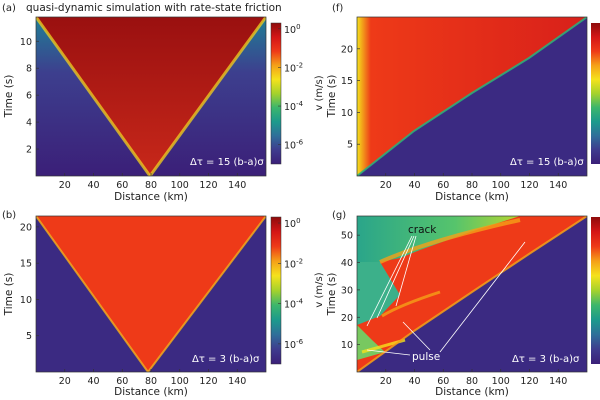 Image resolution: width=600 pixels, height=400 pixels. I want to click on colorbar-bottom-label: v (m/s), so click(319, 289).